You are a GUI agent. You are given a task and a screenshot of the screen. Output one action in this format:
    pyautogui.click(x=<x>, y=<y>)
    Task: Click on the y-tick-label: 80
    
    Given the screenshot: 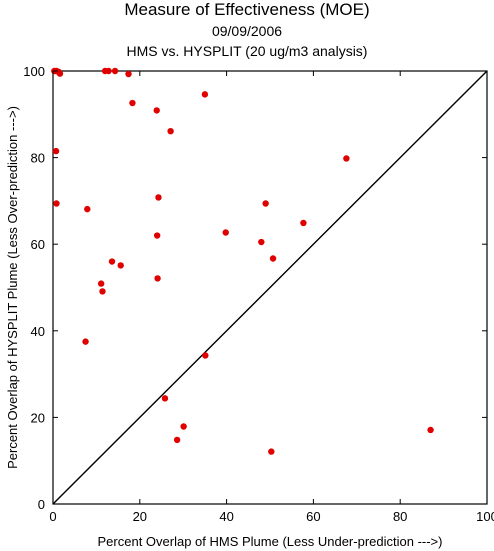 What is the action you would take?
    pyautogui.click(x=38, y=158)
    